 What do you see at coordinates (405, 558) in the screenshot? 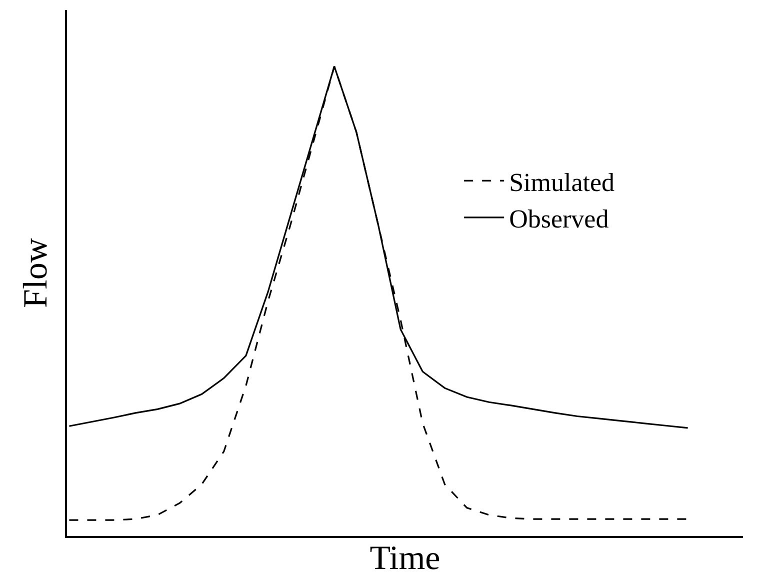
I see `x-axis-title: Time` at bounding box center [405, 558].